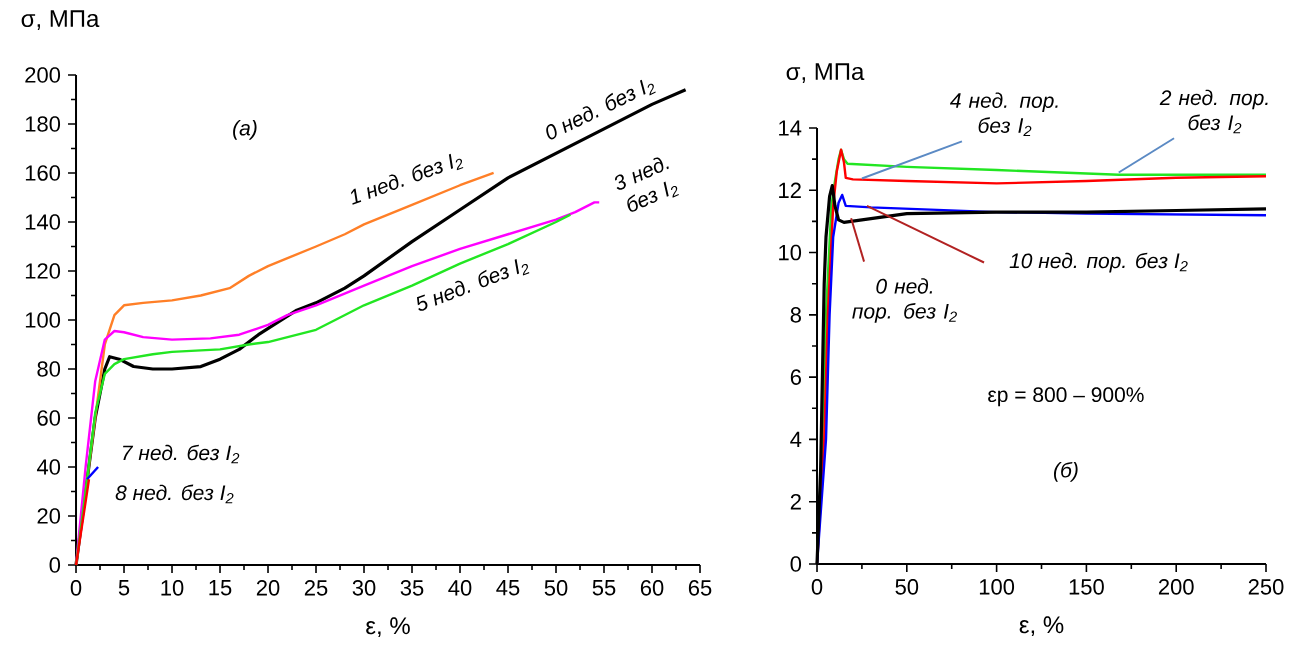 The width and height of the screenshot is (1293, 657). Describe the element at coordinates (43, 75) in the screenshot. I see `y-tick-label: 200` at that location.